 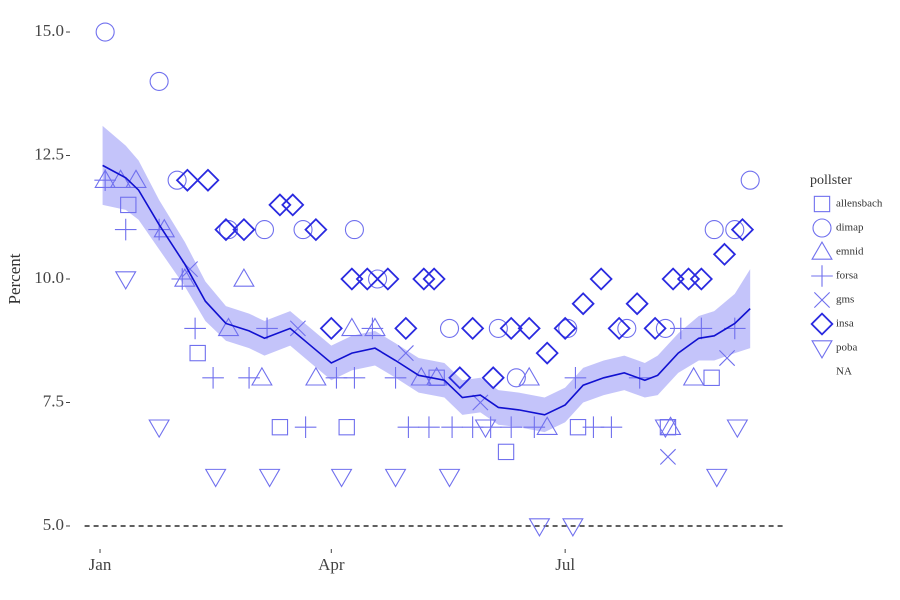 I want to click on legend-label: NA, so click(x=844, y=372).